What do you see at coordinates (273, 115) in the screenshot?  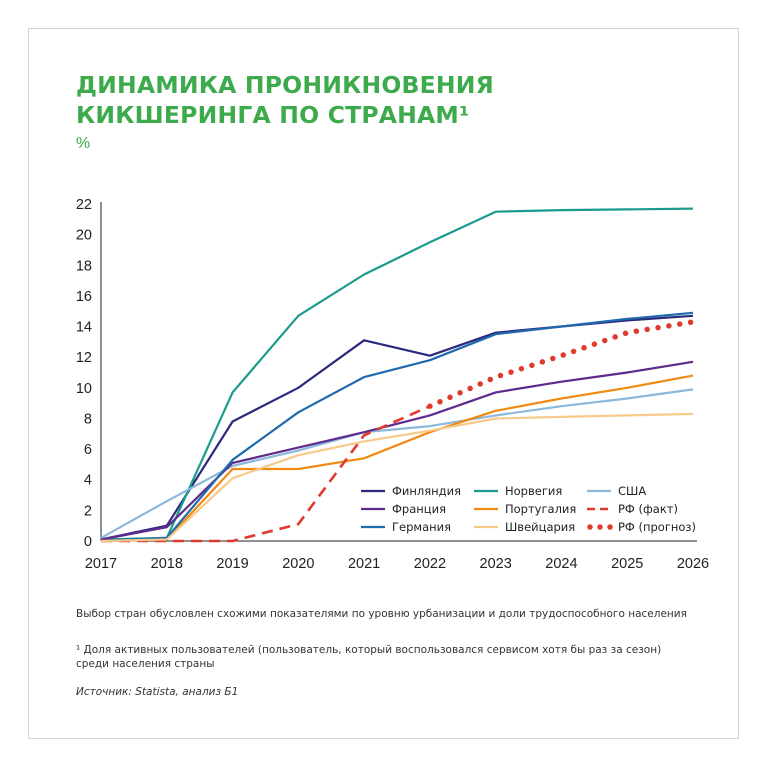 I see `chart-title-line-2: КИКШЕРИНГА ПО СТРАНАМ¹` at bounding box center [273, 115].